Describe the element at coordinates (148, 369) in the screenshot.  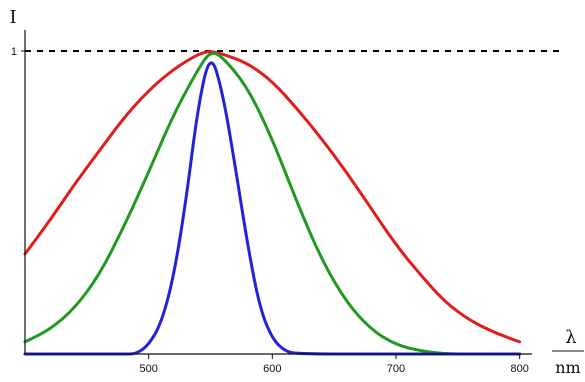
I see `x-tick-label: 500` at that location.